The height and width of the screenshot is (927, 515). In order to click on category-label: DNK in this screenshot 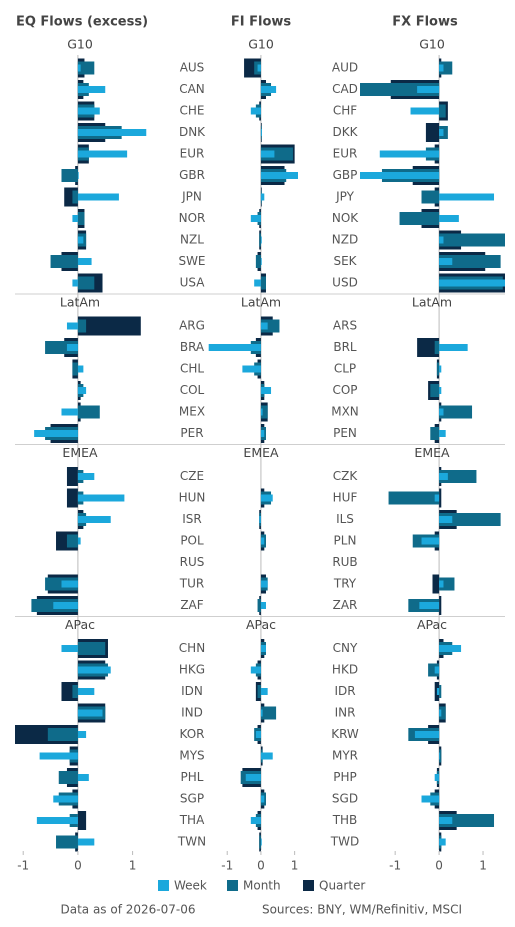, I will do `click(192, 132)`.